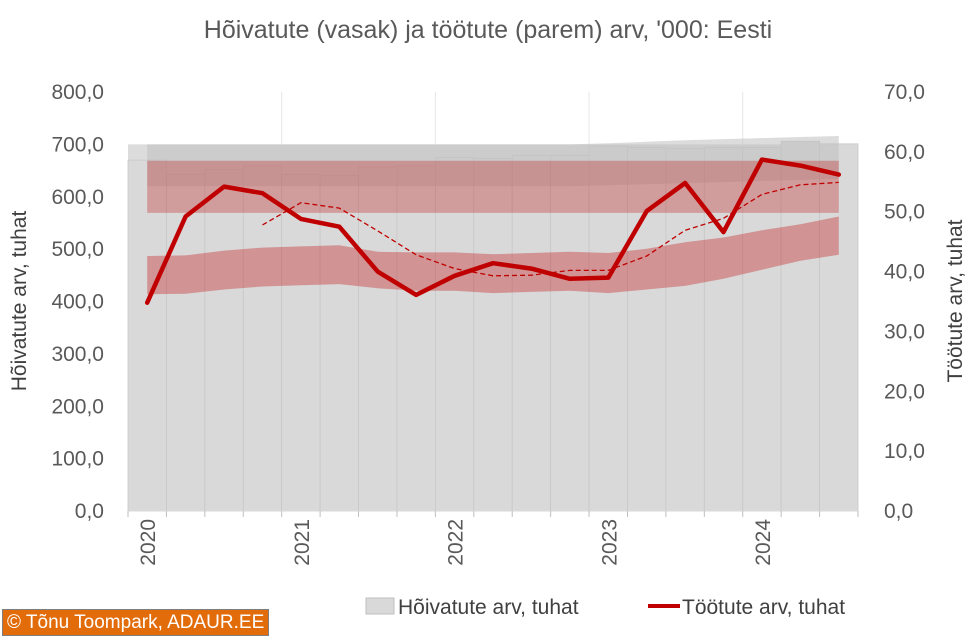  I want to click on y-left-tick-1: 100,0, so click(77, 459).